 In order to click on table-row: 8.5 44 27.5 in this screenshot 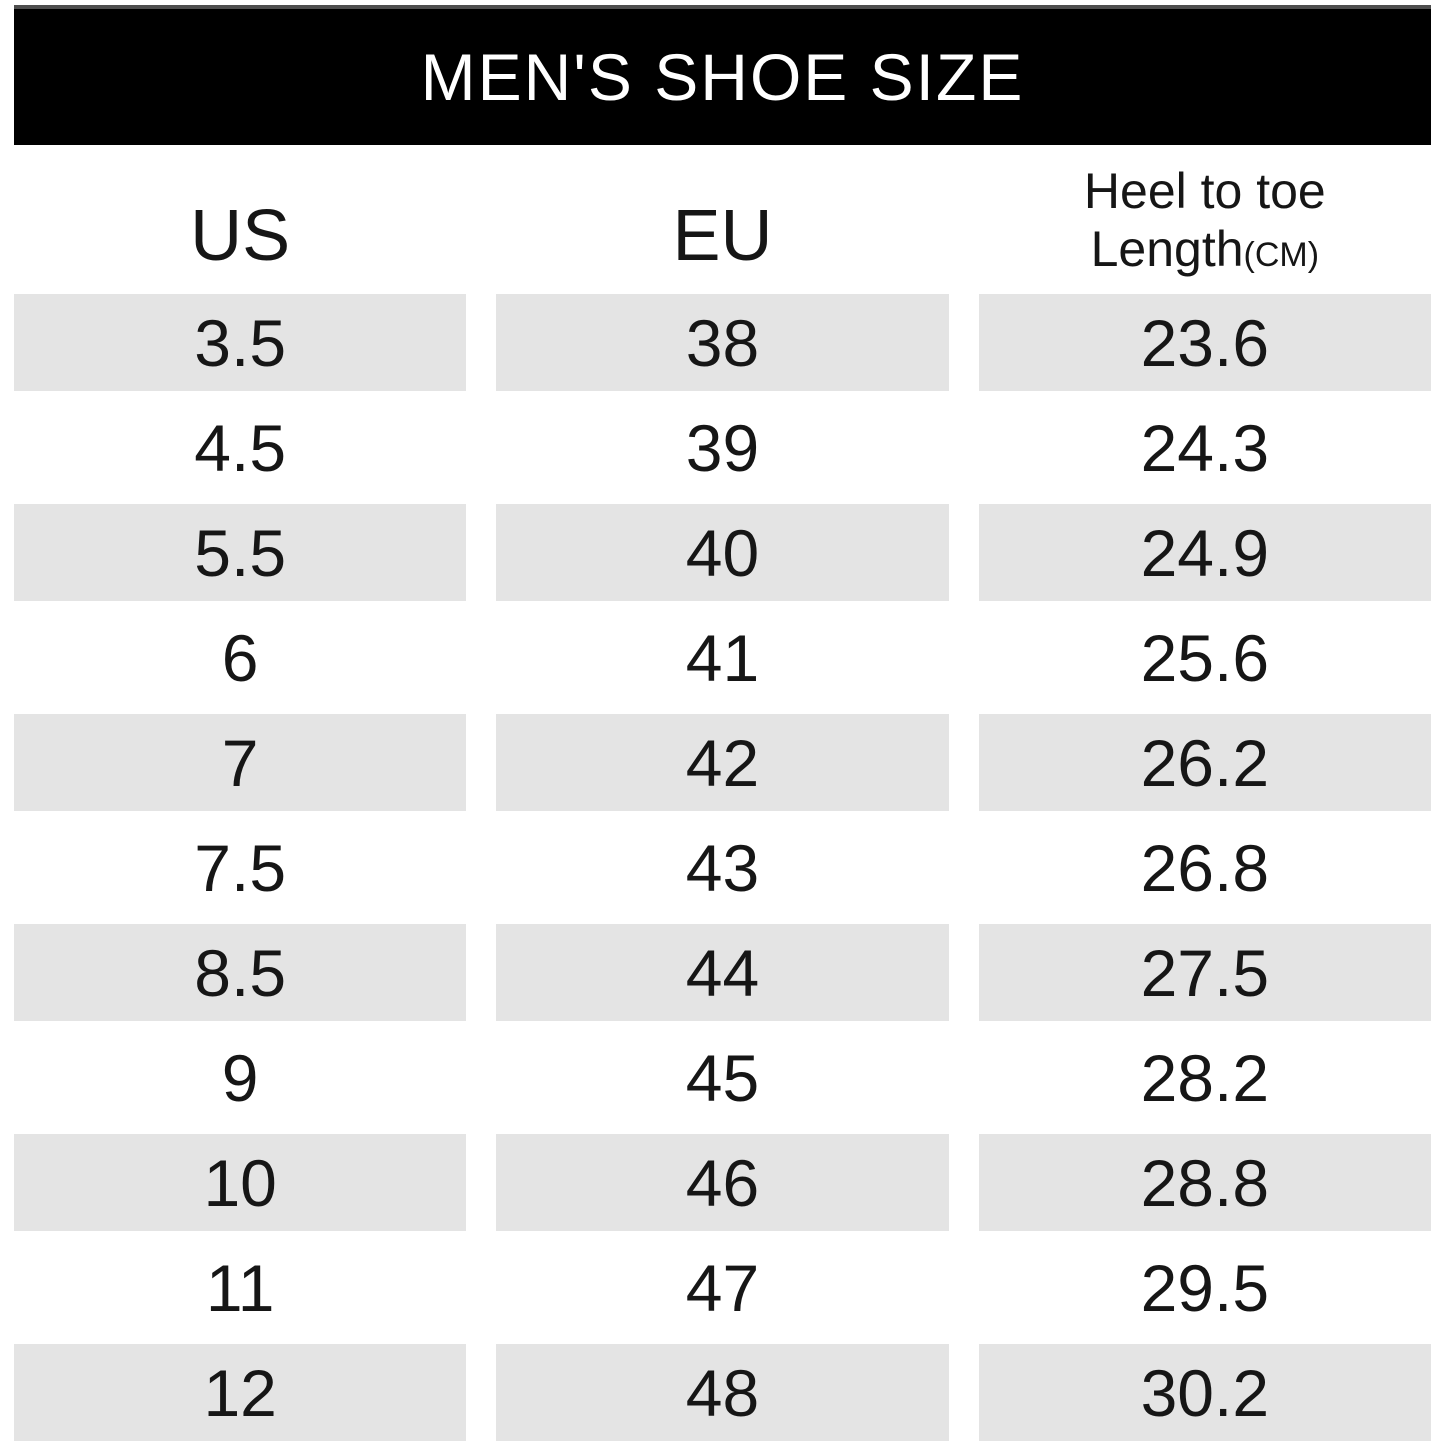, I will do `click(722, 972)`.